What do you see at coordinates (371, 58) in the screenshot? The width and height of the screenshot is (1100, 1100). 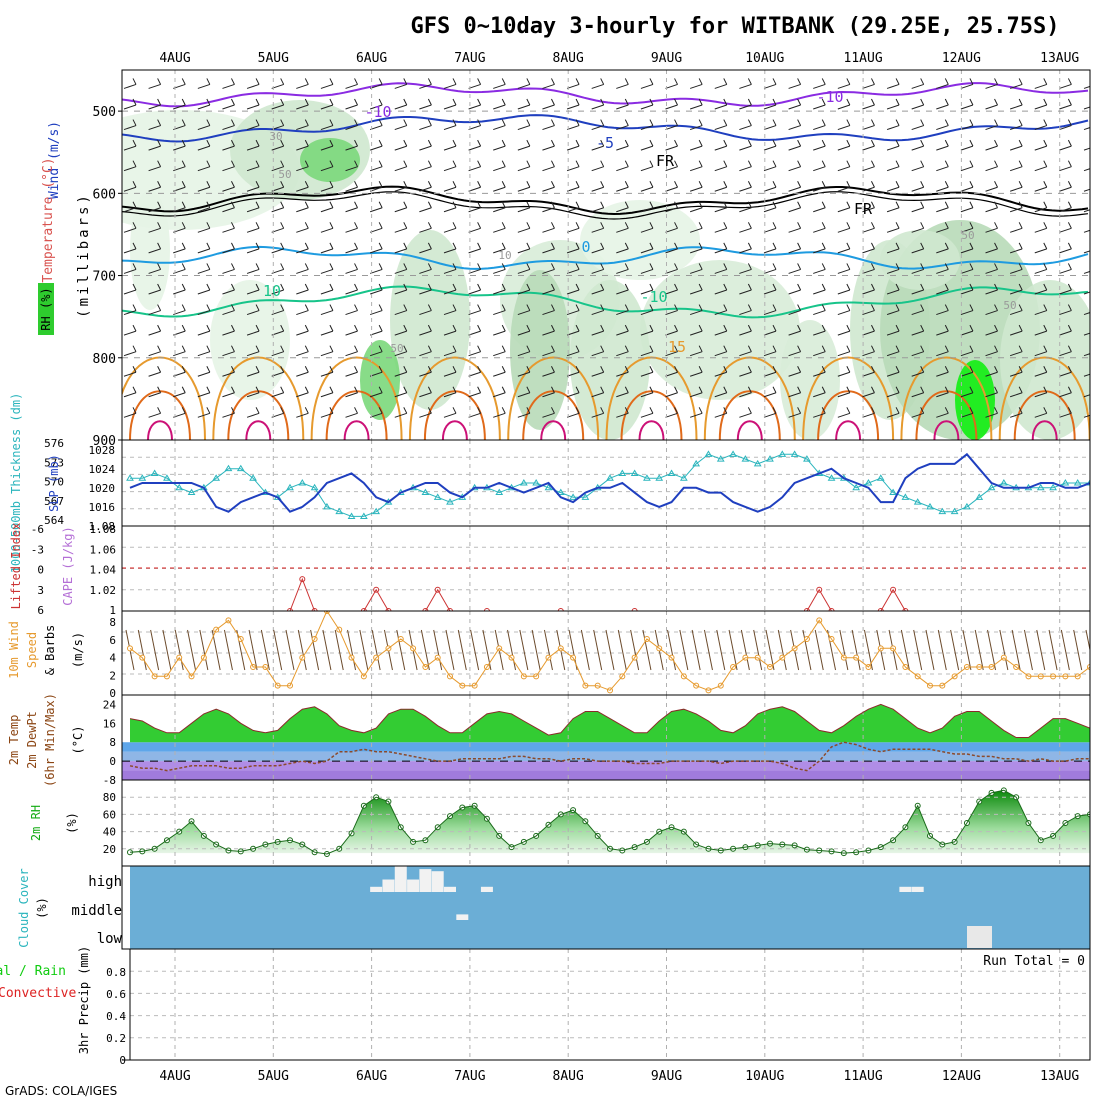 I see `x-tick-label: 6AUG` at bounding box center [371, 58].